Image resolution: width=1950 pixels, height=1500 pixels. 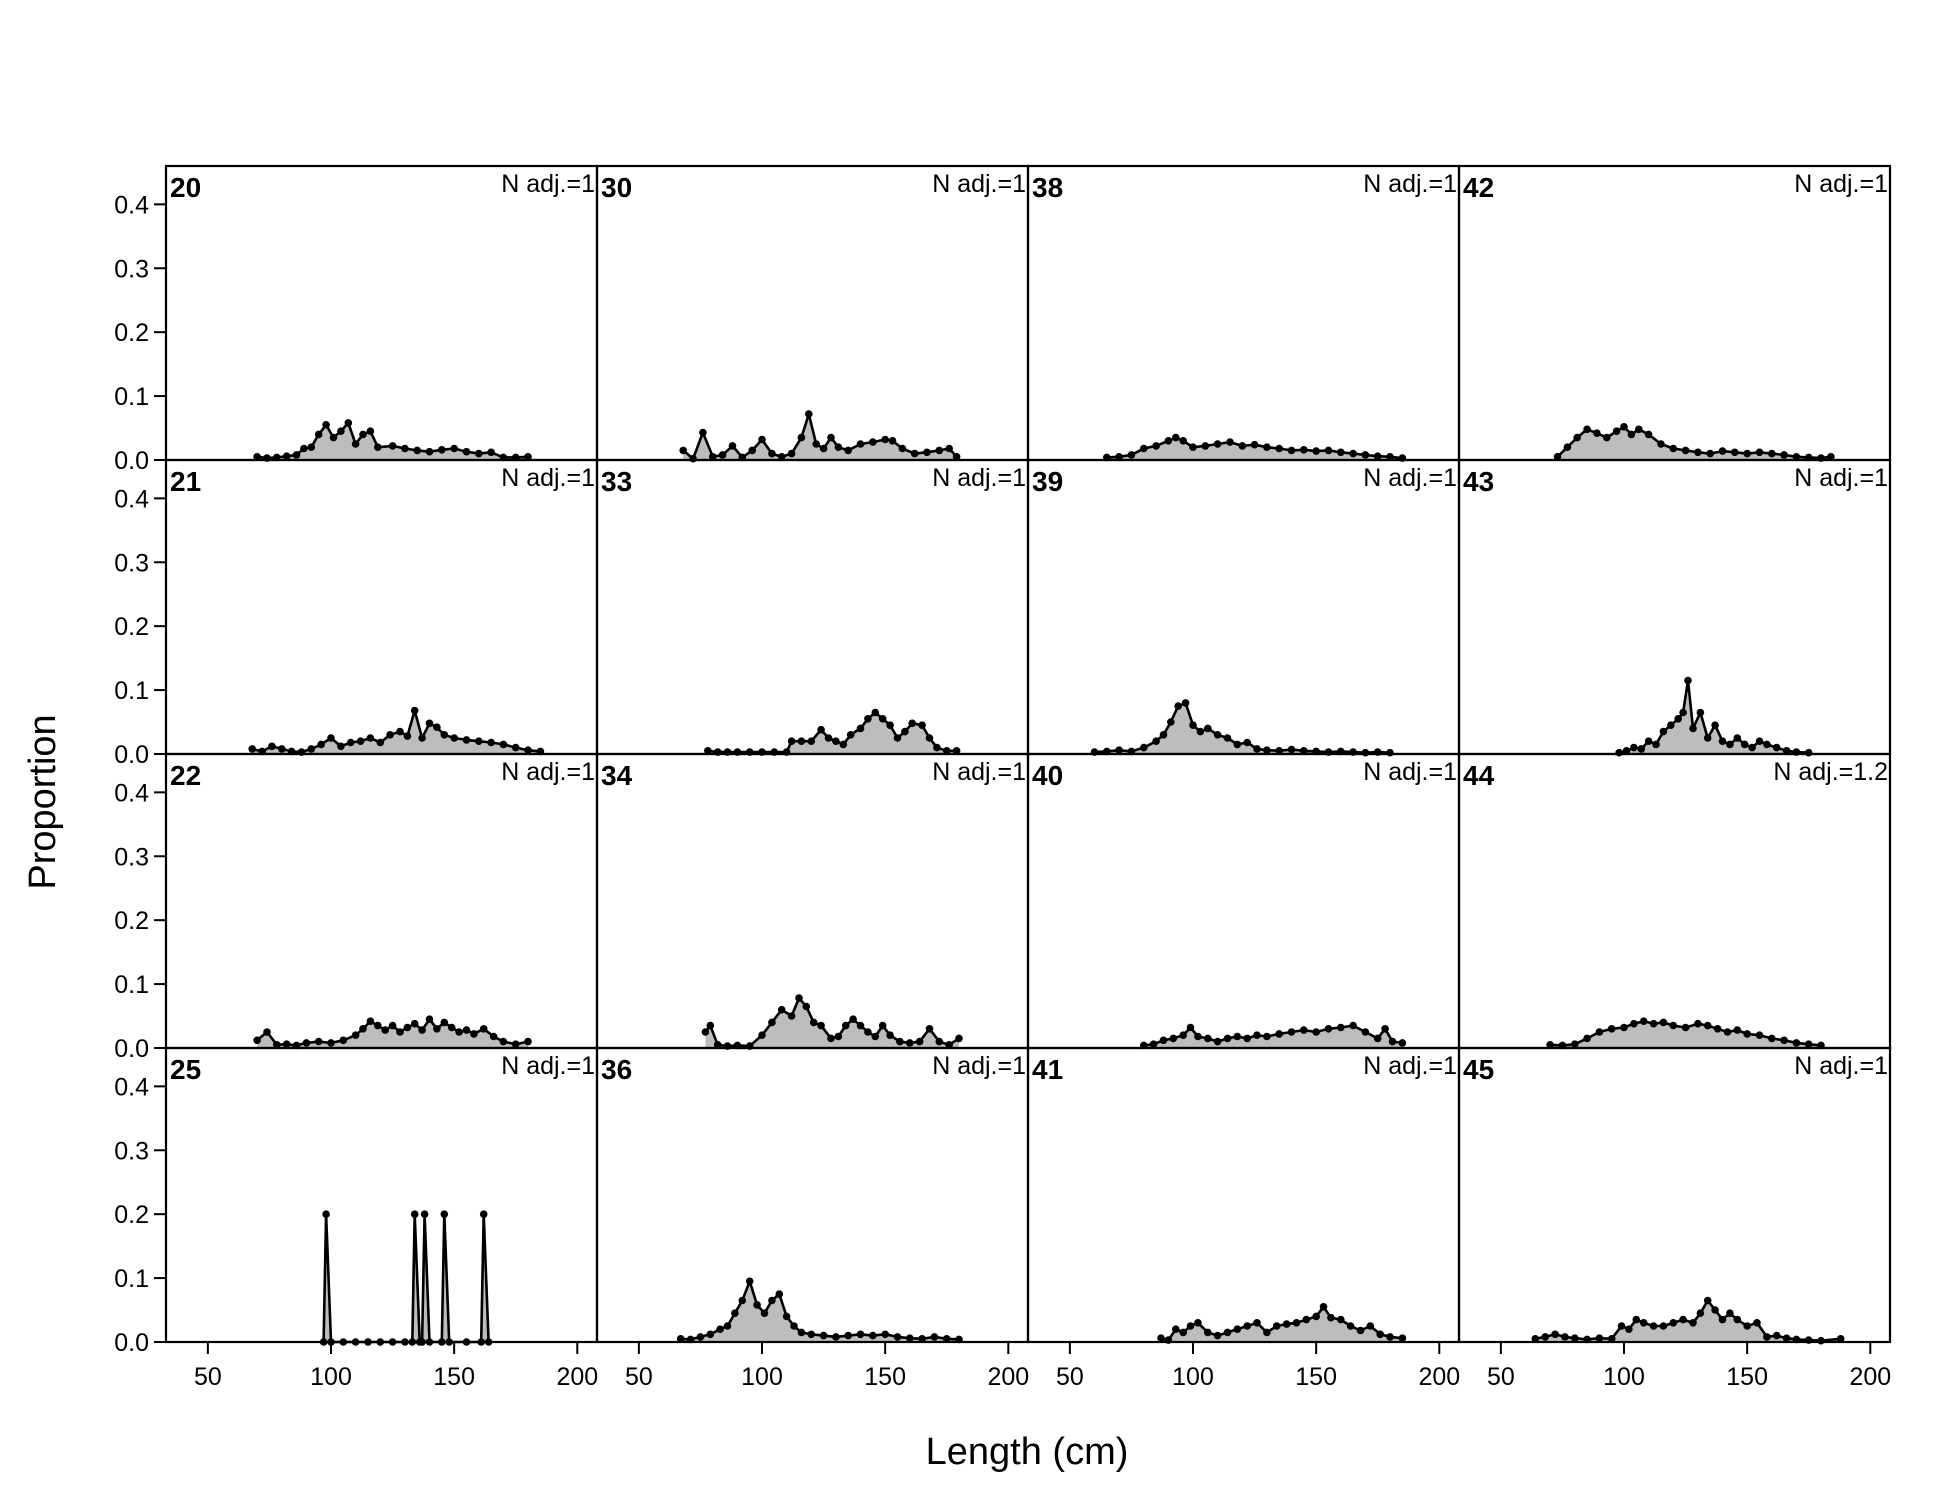 I want to click on panel-label: 44, so click(x=1479, y=775).